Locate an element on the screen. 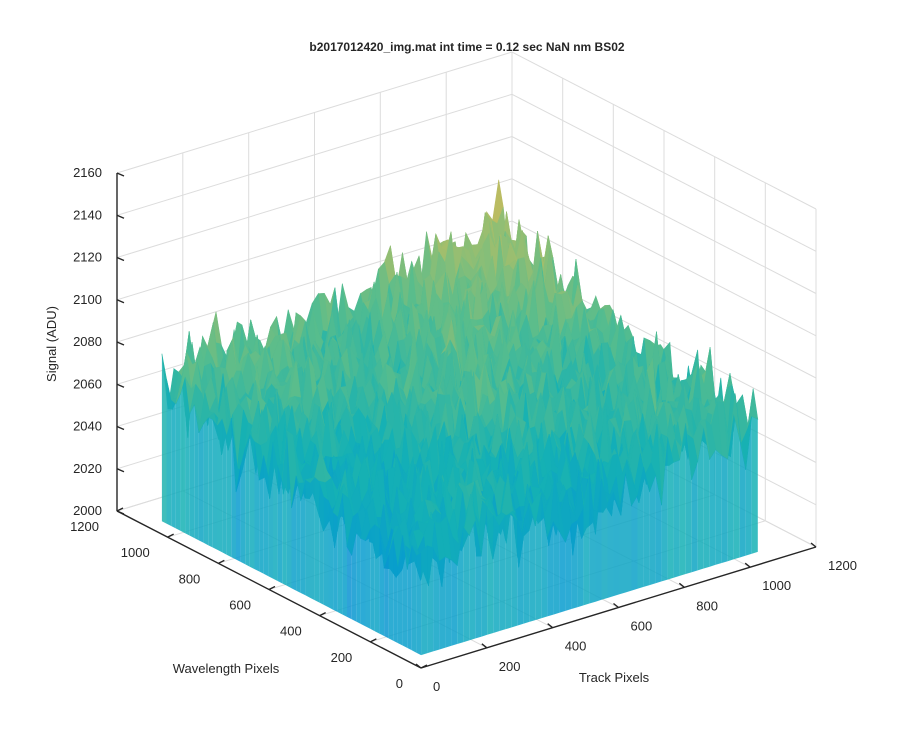  z-tick-label: 2000 is located at coordinates (87, 510).